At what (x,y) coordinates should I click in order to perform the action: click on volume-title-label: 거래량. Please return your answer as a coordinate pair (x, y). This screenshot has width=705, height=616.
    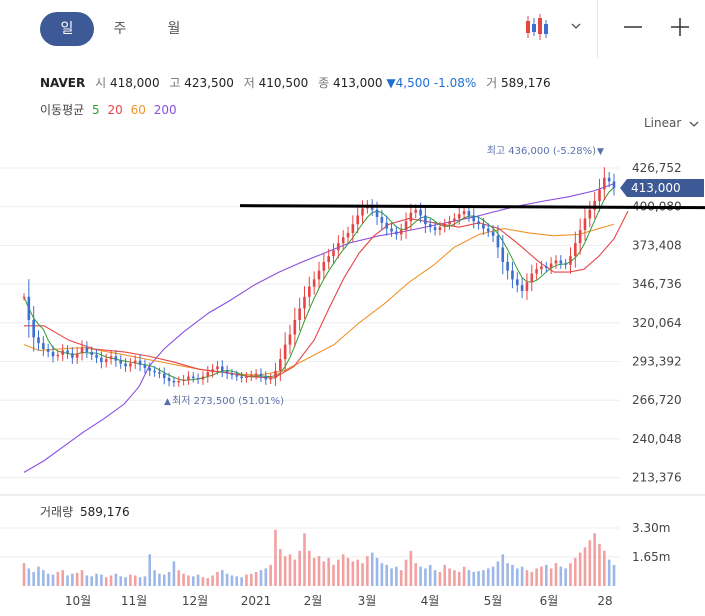
    Looking at the image, I should click on (56, 512).